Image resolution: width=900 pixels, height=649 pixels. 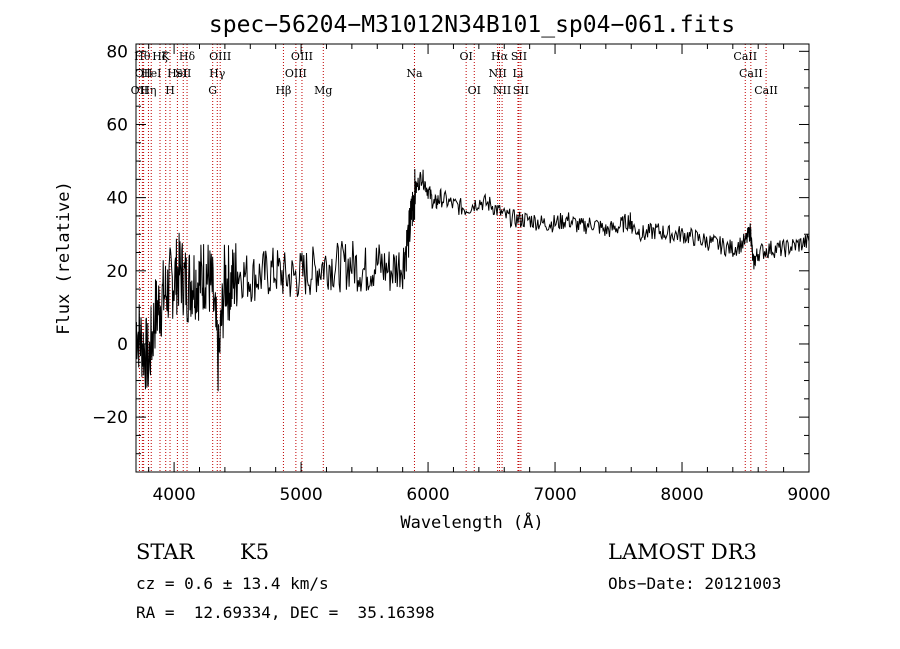 I want to click on emission-line-label: Hη, so click(x=148, y=90).